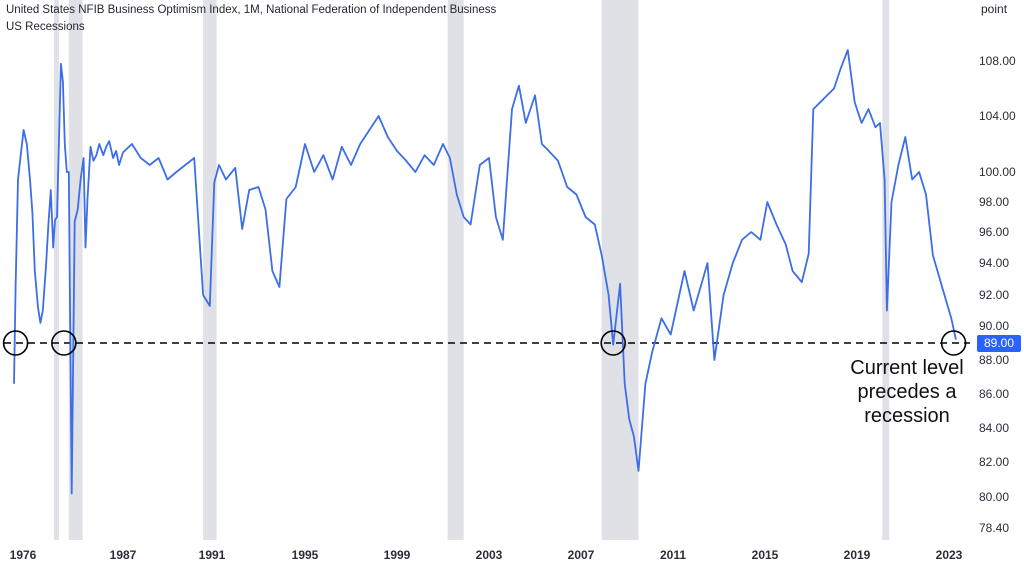 The height and width of the screenshot is (567, 1024). Describe the element at coordinates (23, 555) in the screenshot. I see `x-tick-label: 1976` at that location.